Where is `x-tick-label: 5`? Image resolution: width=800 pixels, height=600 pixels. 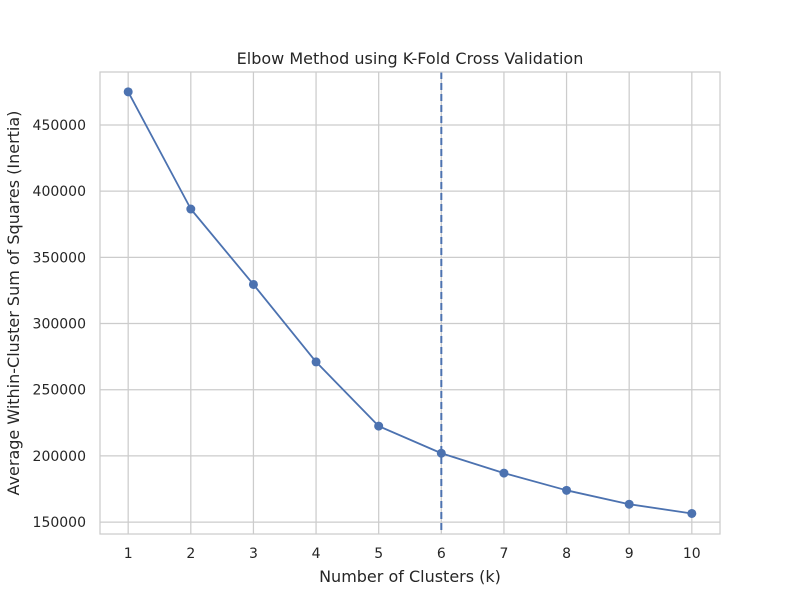
x-tick-label: 5 is located at coordinates (378, 554).